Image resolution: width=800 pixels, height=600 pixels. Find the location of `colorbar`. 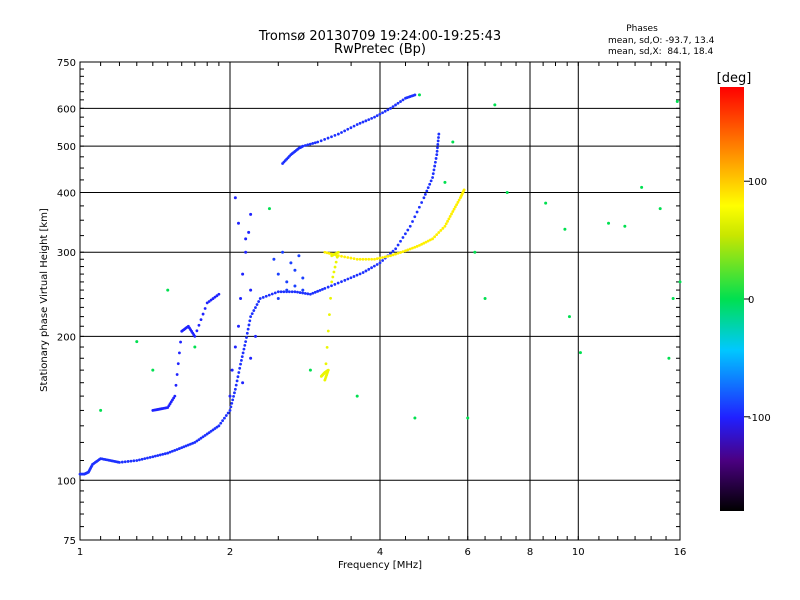

colorbar is located at coordinates (732, 299).